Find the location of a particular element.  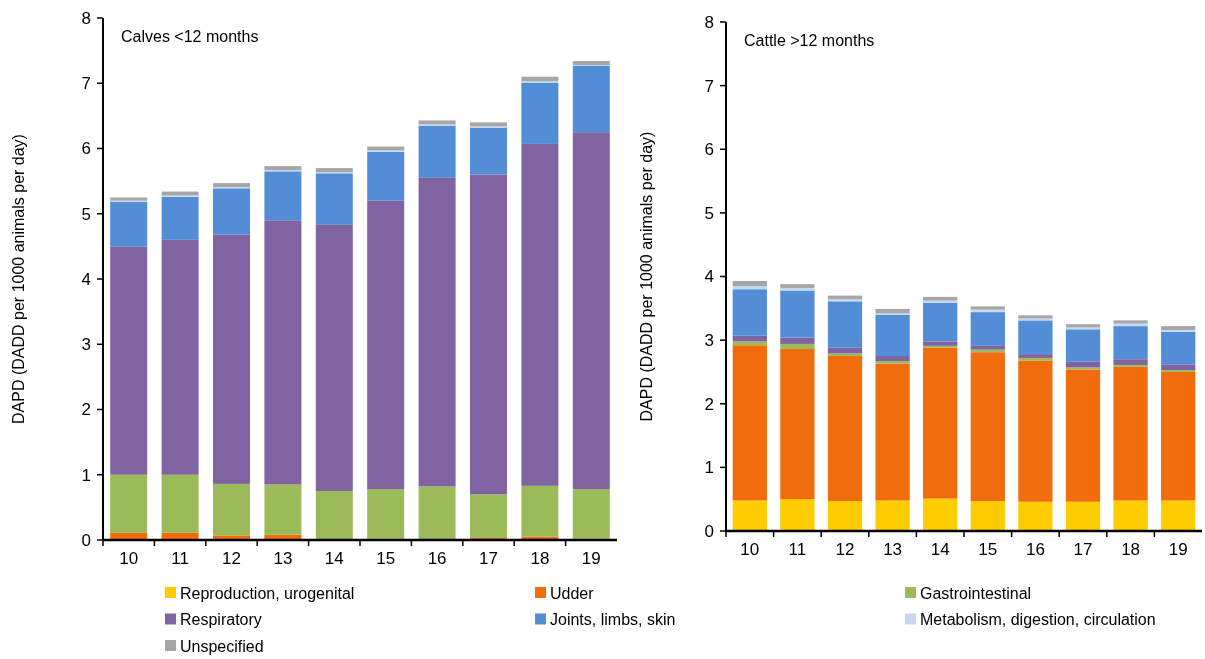

legend-label: Reproduction, urogenital is located at coordinates (267, 593).